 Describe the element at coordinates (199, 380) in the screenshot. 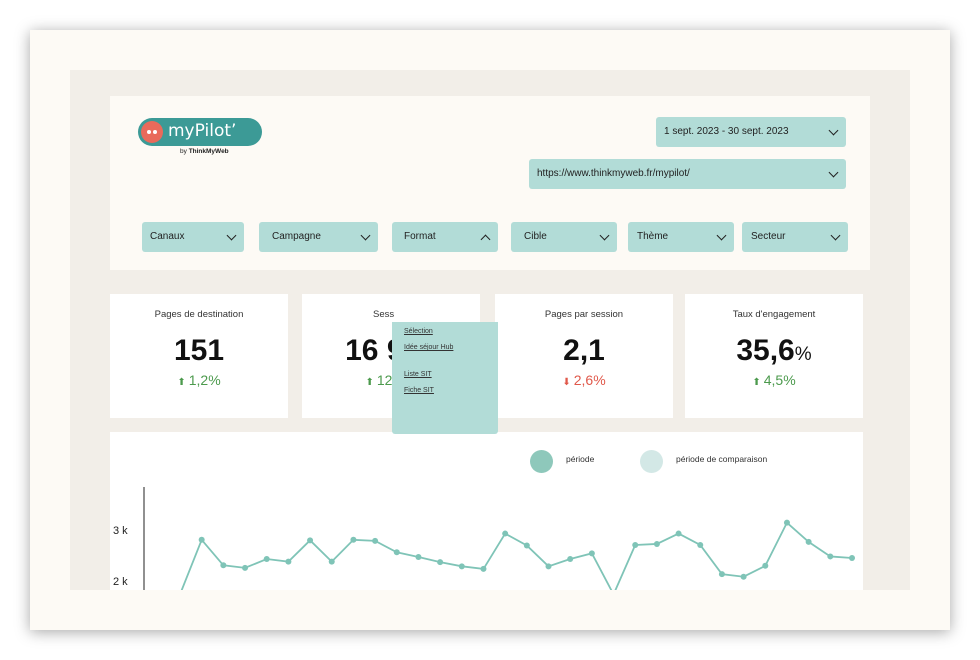

I see `kpi-delta: ⬆ 1,2%` at that location.